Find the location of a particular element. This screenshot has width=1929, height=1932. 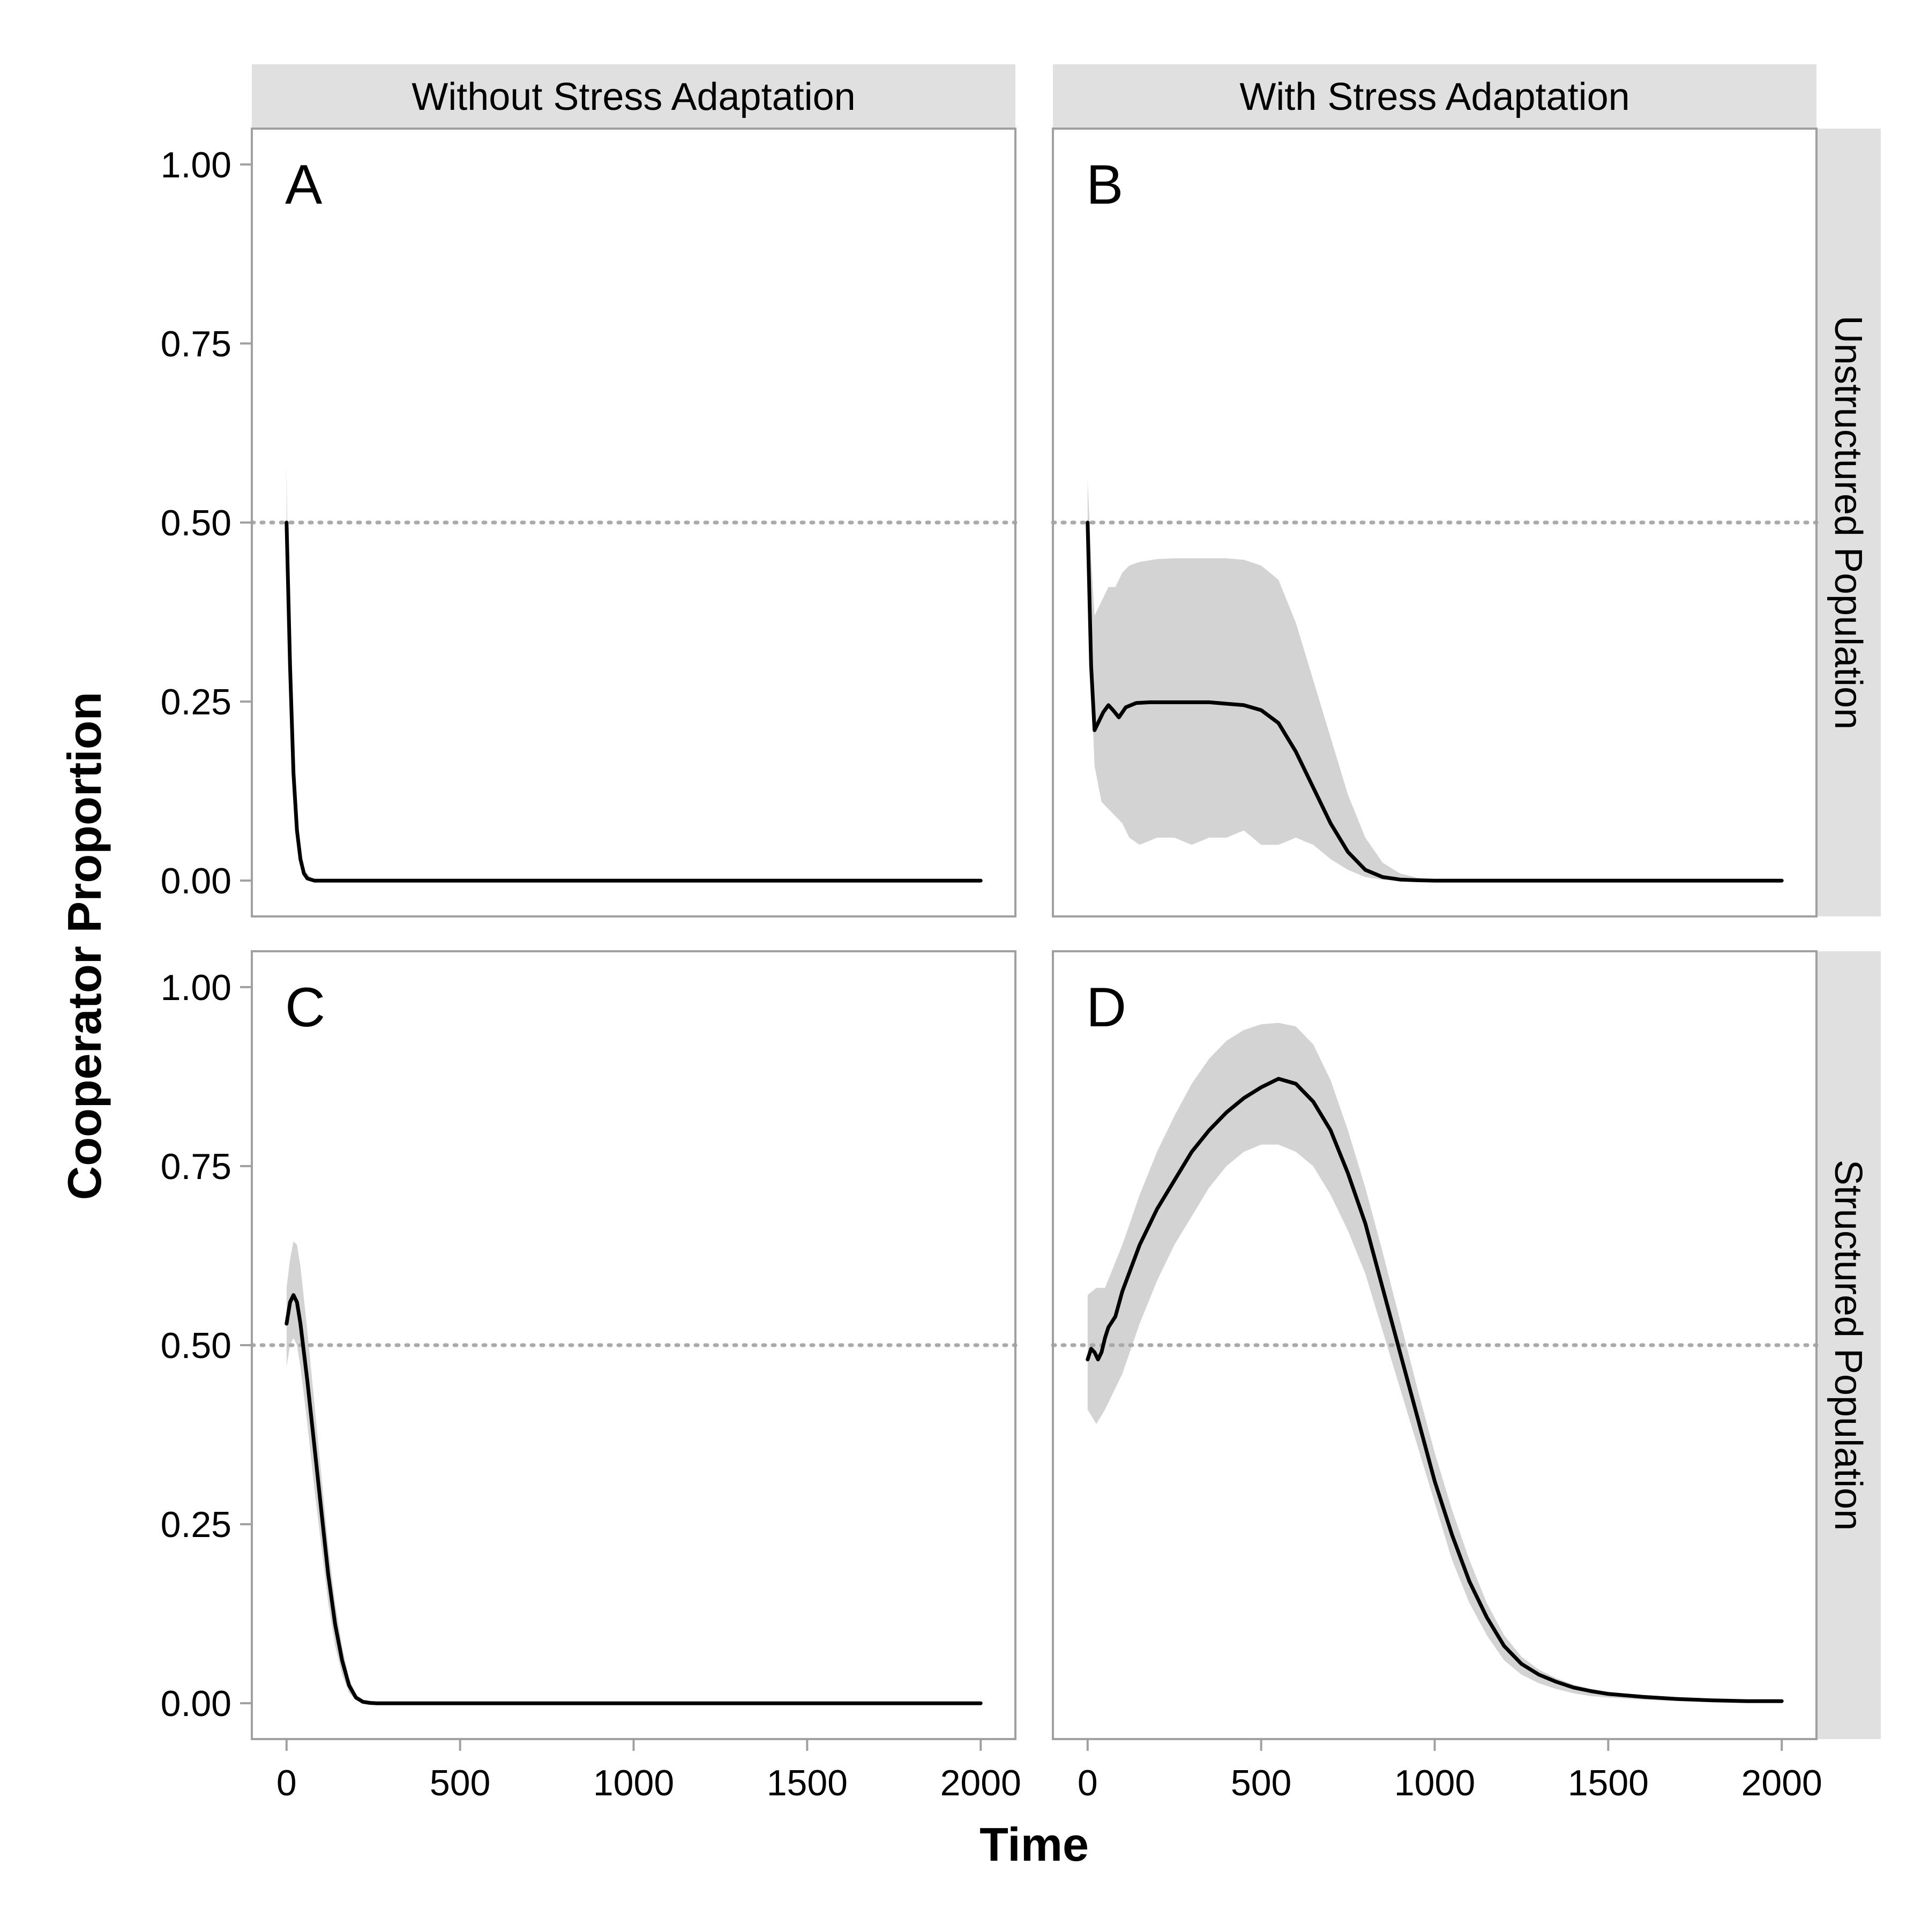

confidence-ribbon is located at coordinates (1434, 680).